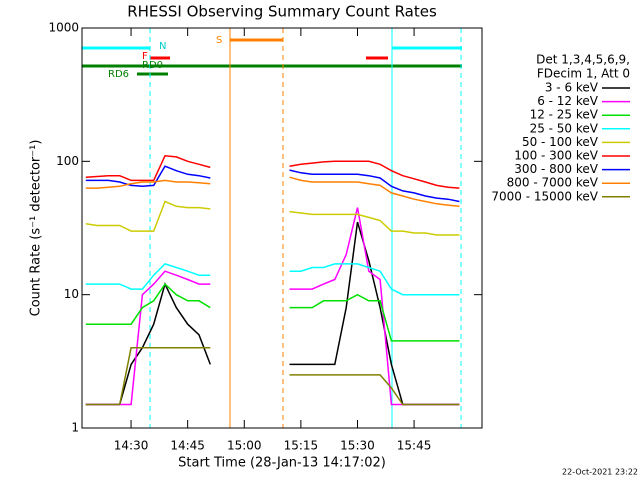 The width and height of the screenshot is (640, 480). What do you see at coordinates (219, 40) in the screenshot?
I see `flag-label: S` at bounding box center [219, 40].